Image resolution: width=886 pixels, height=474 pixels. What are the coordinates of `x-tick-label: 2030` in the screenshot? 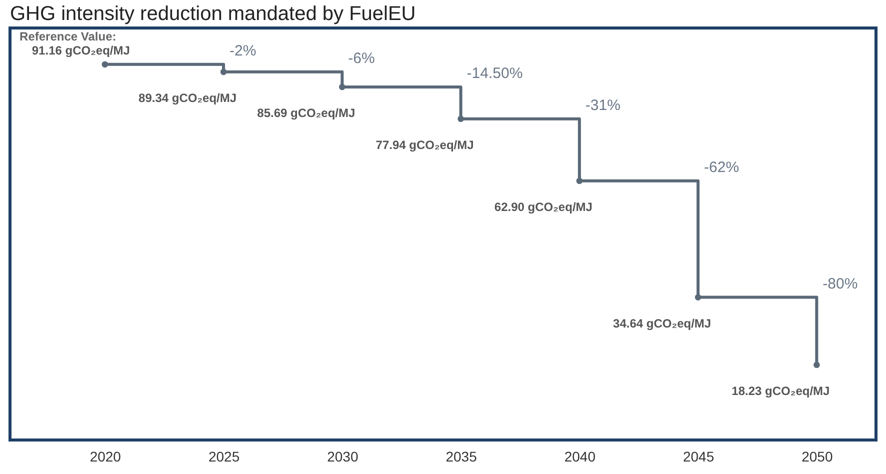 It's located at (342, 456).